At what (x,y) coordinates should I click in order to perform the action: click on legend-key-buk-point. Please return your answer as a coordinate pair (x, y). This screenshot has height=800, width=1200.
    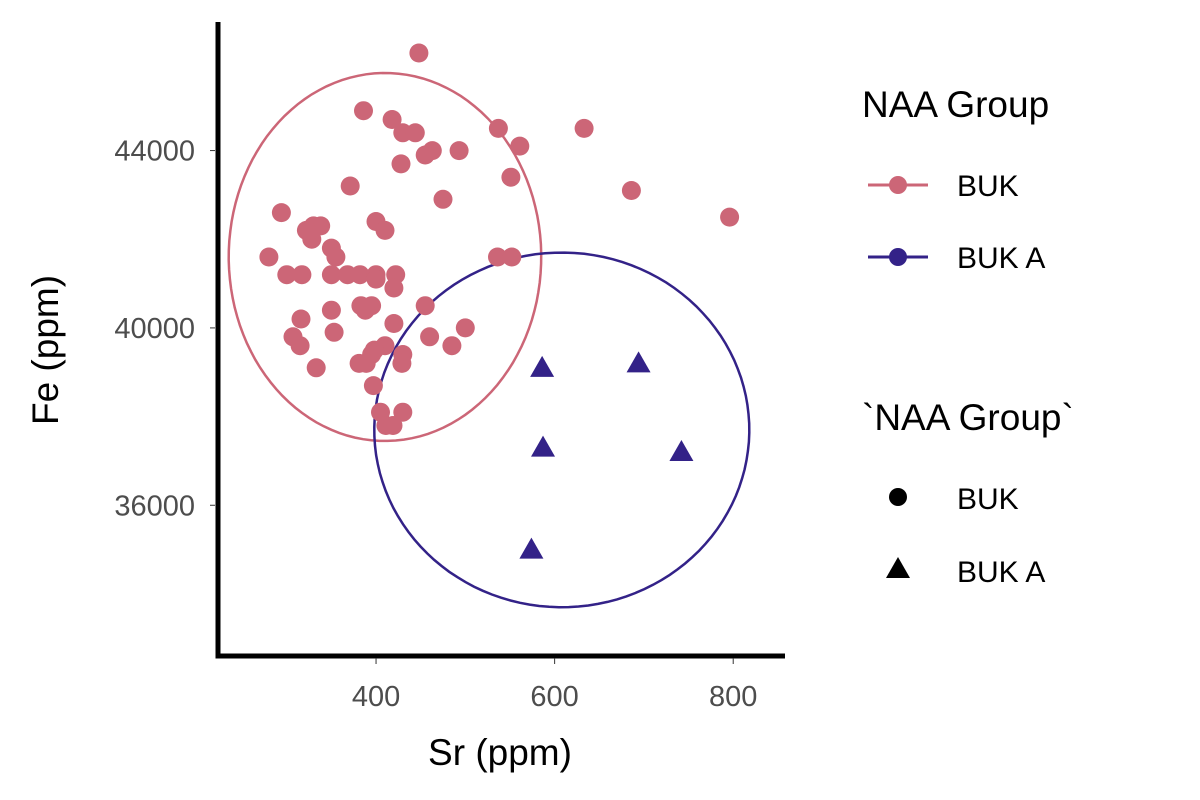
    Looking at the image, I should click on (898, 185).